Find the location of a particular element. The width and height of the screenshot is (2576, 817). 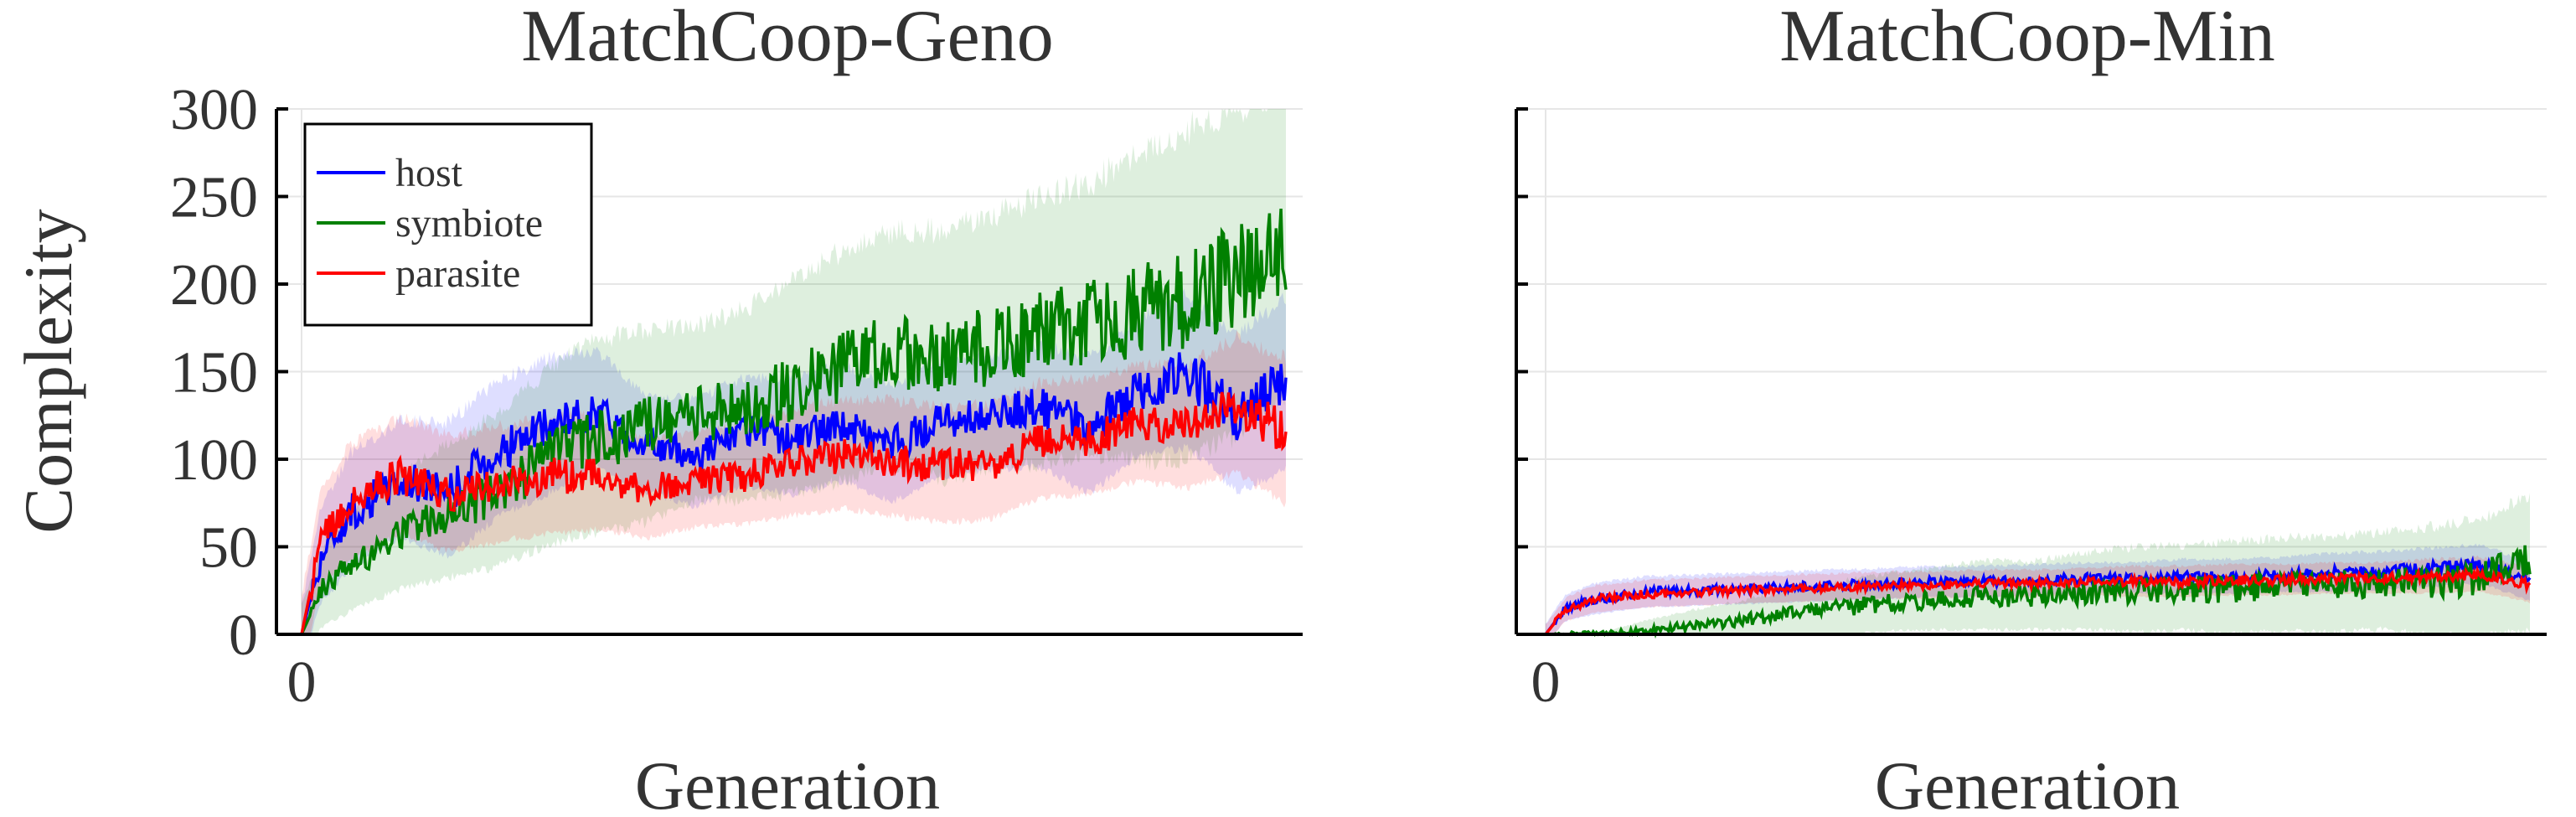

chart-title: MatchCoop-Geno is located at coordinates (787, 38).